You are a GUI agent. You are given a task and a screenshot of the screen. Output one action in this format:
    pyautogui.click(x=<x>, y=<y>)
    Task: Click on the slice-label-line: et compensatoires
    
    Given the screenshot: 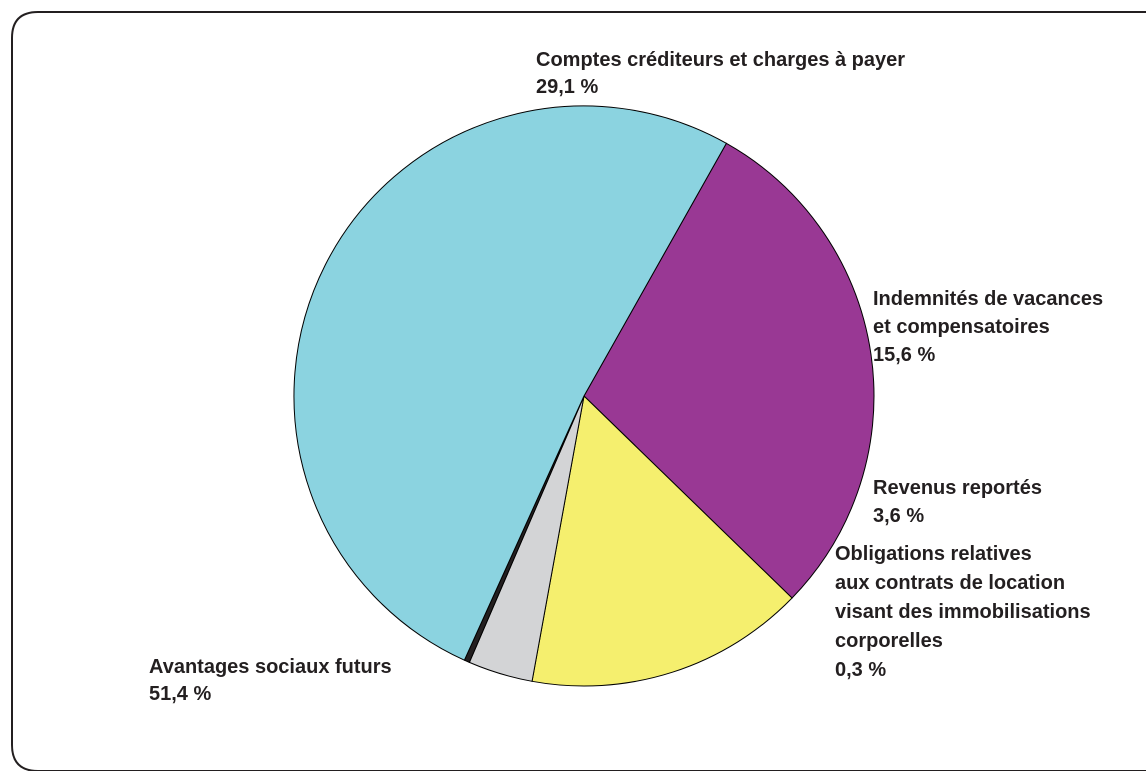 What is the action you would take?
    pyautogui.click(x=961, y=327)
    